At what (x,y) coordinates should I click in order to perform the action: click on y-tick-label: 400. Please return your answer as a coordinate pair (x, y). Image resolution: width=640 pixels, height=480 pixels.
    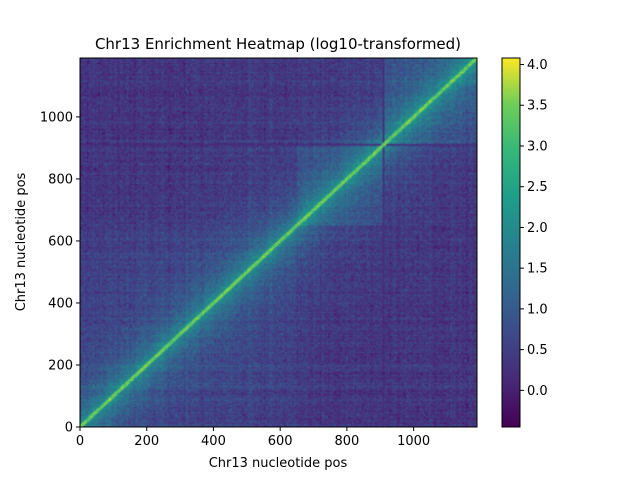
    Looking at the image, I should click on (60, 303).